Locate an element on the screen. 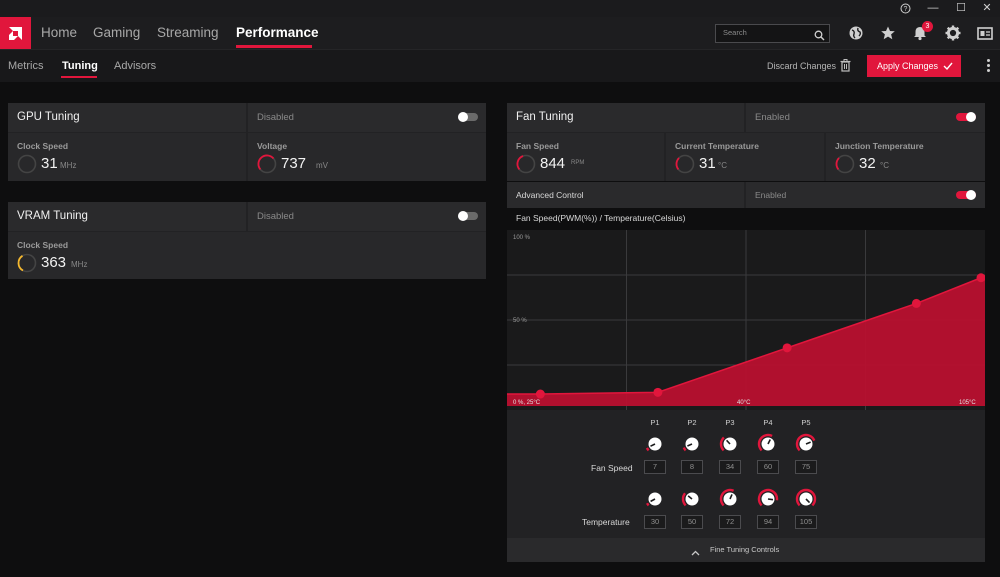  p3-fan-speed-knob is located at coordinates (730, 444).